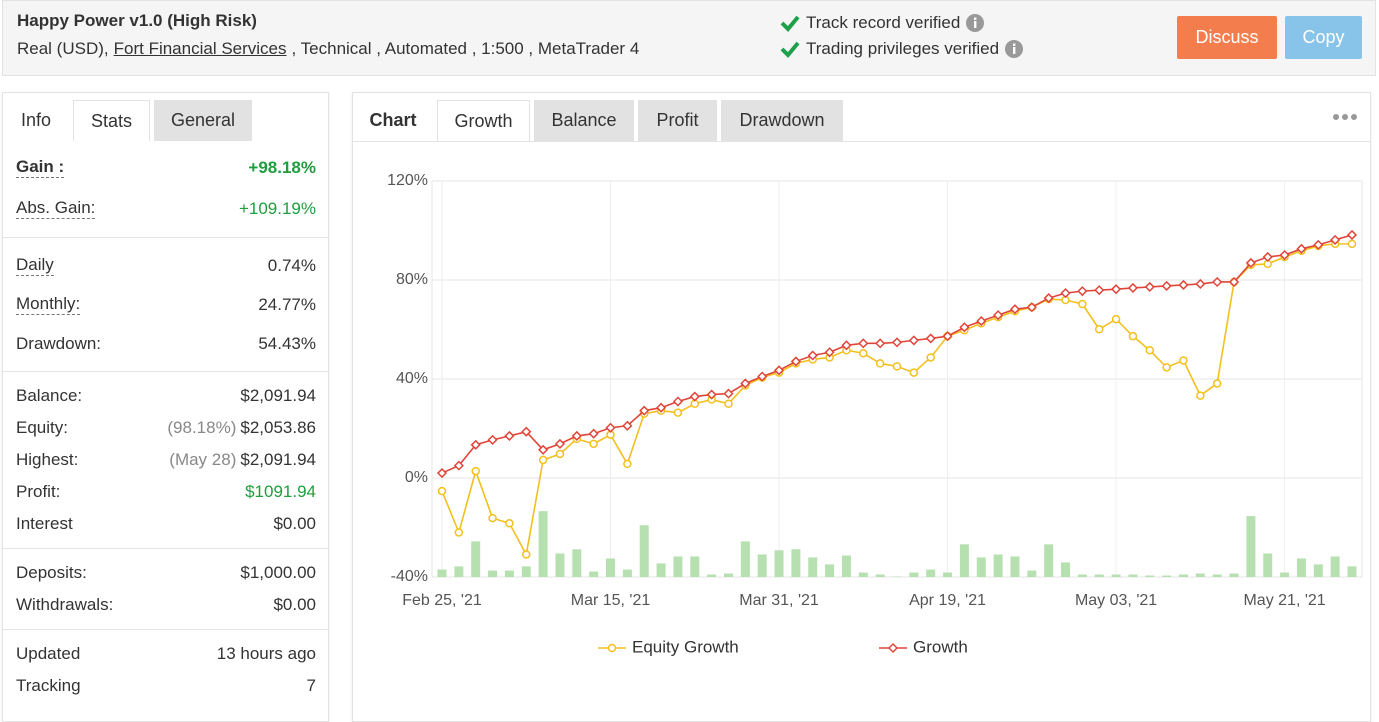  I want to click on x-tick-label: May 03, '21, so click(1116, 600).